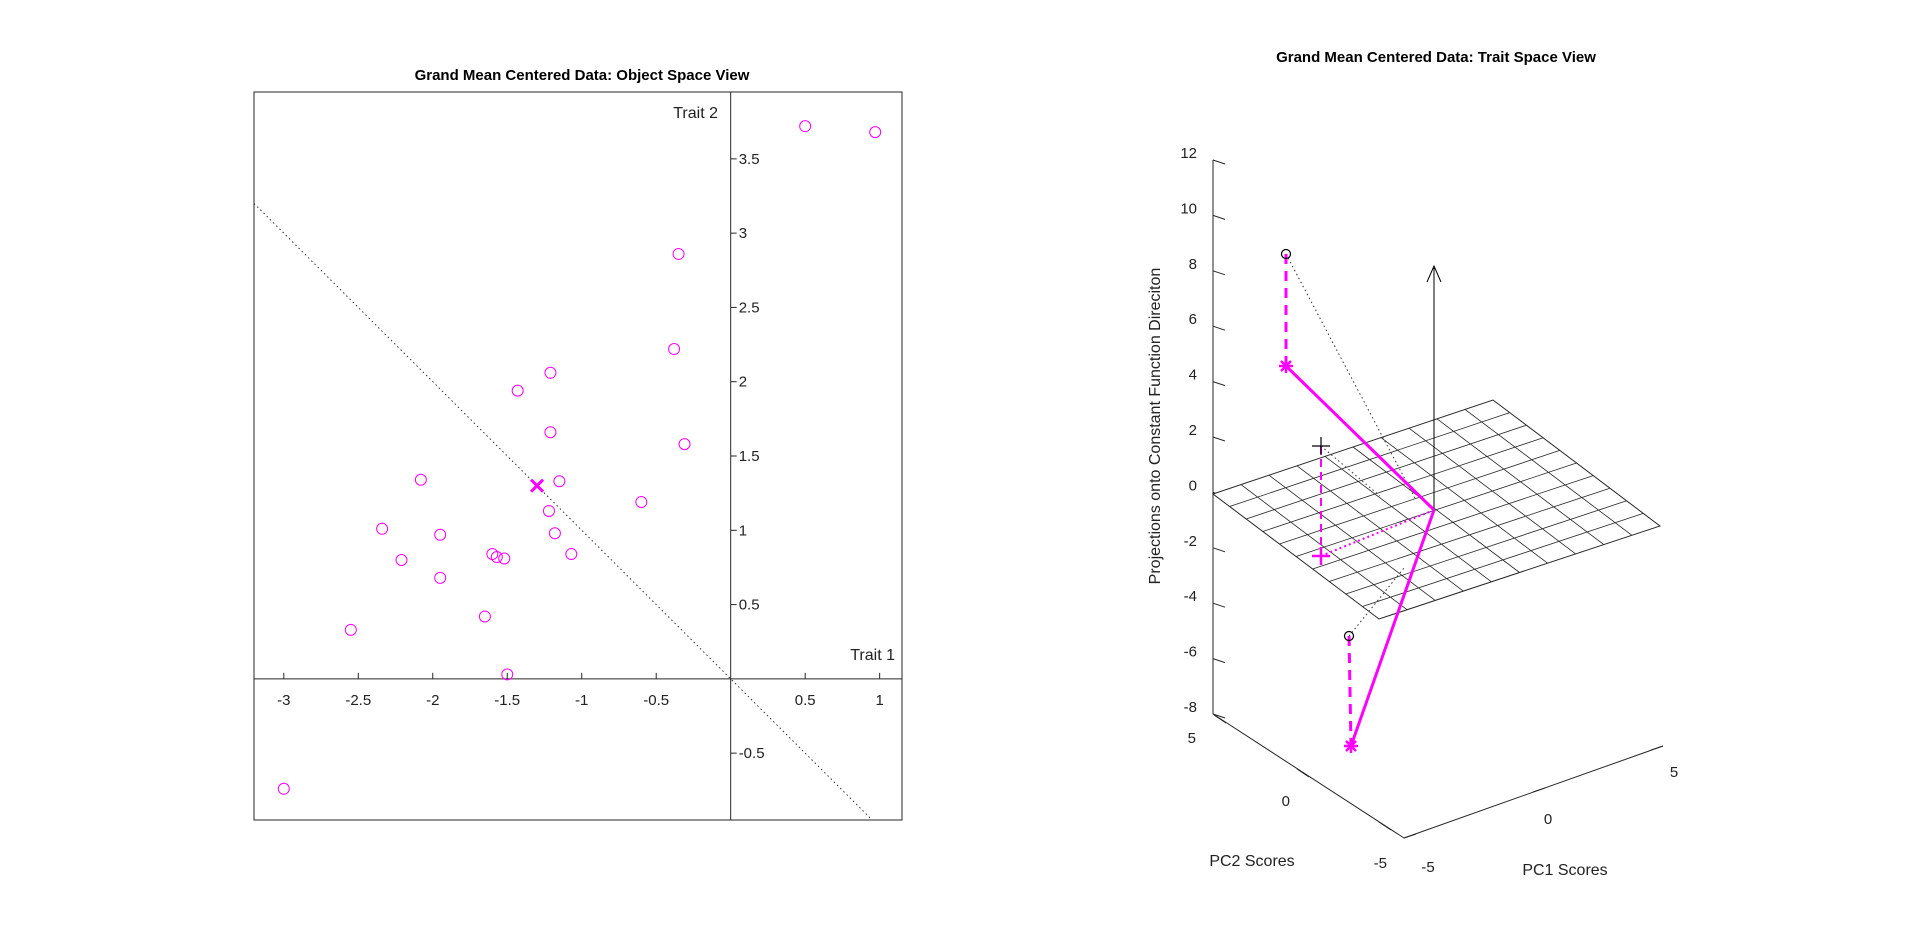 Image resolution: width=1920 pixels, height=936 pixels. Describe the element at coordinates (1286, 801) in the screenshot. I see `pc2-tick-label: 0` at that location.